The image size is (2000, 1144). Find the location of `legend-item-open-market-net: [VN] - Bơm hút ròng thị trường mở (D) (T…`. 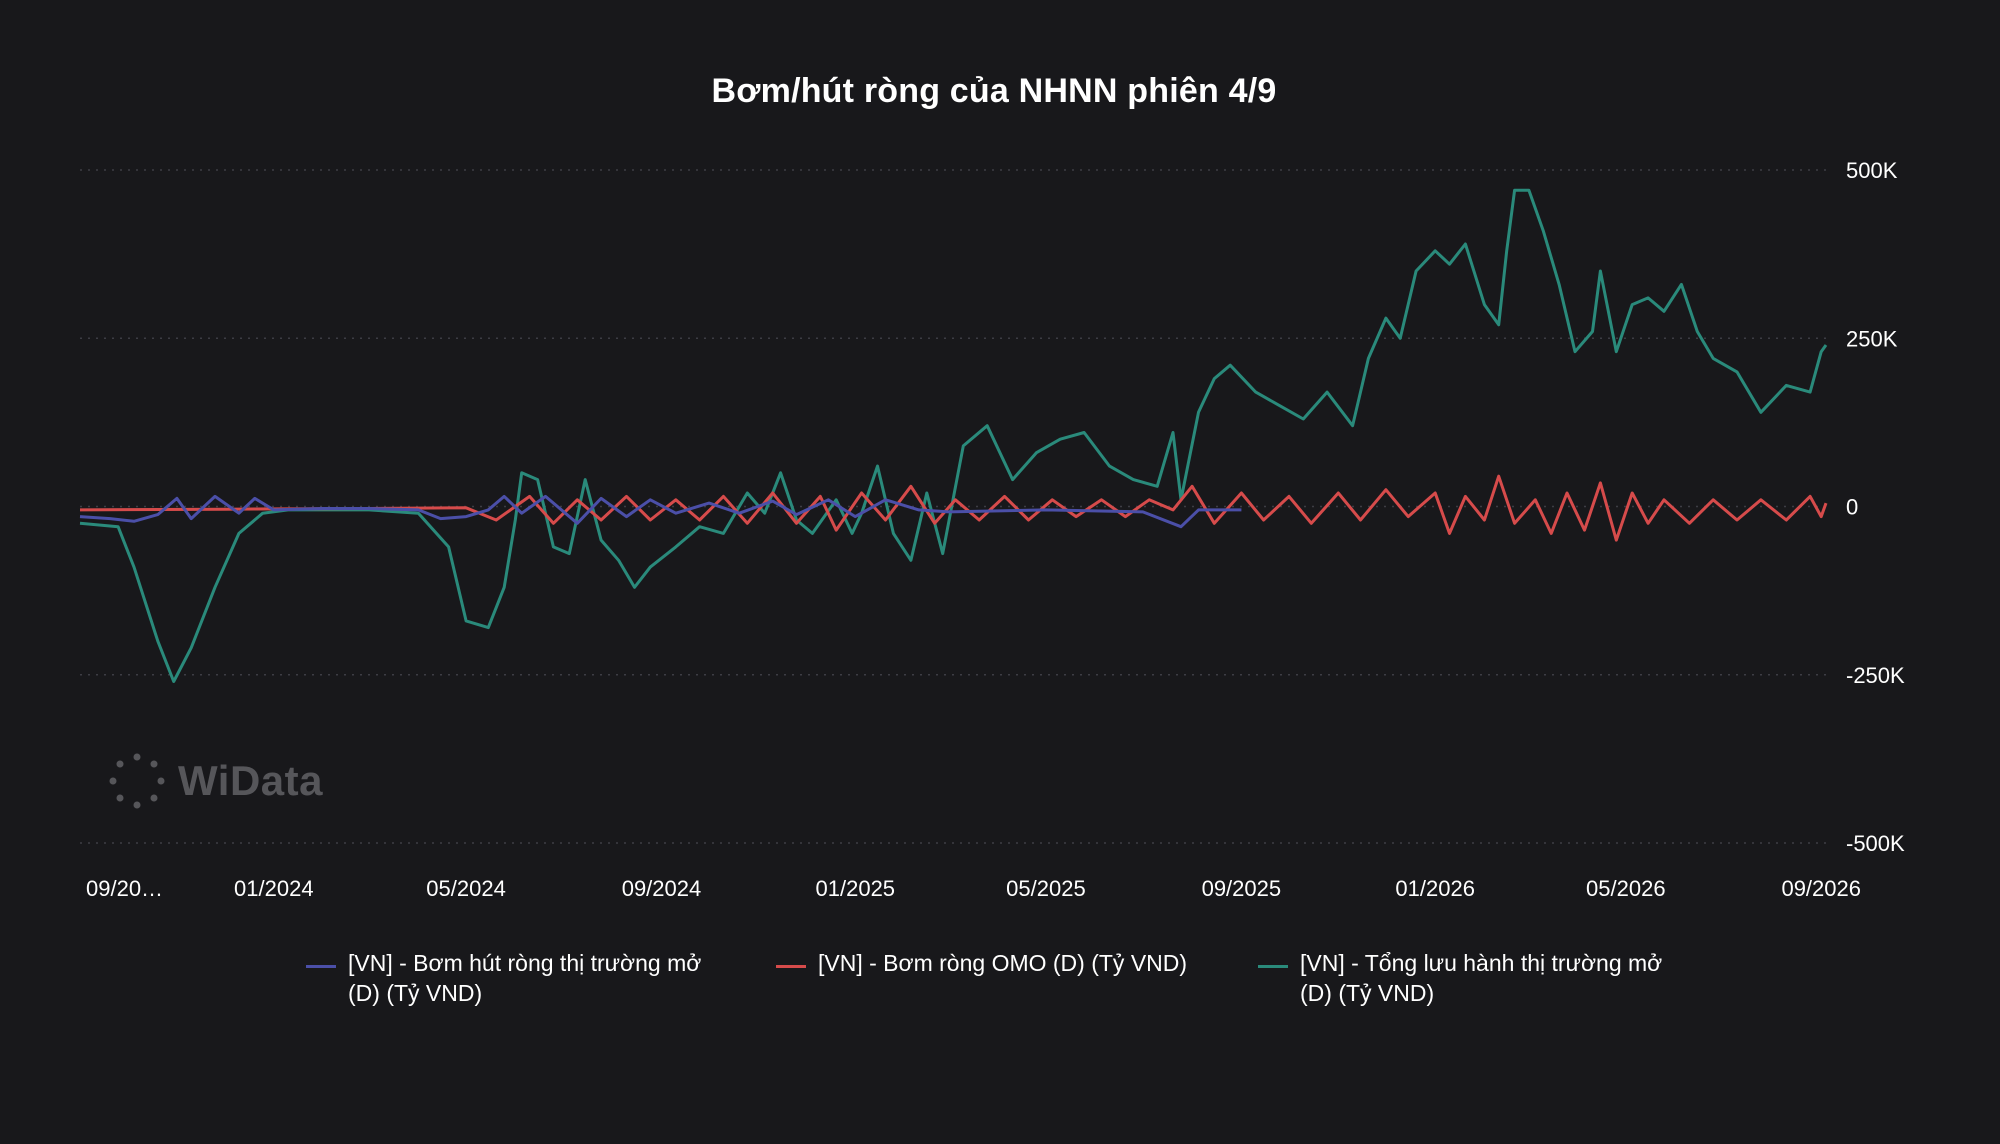

legend-item-open-market-net: [VN] - Bơm hút ròng thị trường mở (D) (T… is located at coordinates (516, 978).